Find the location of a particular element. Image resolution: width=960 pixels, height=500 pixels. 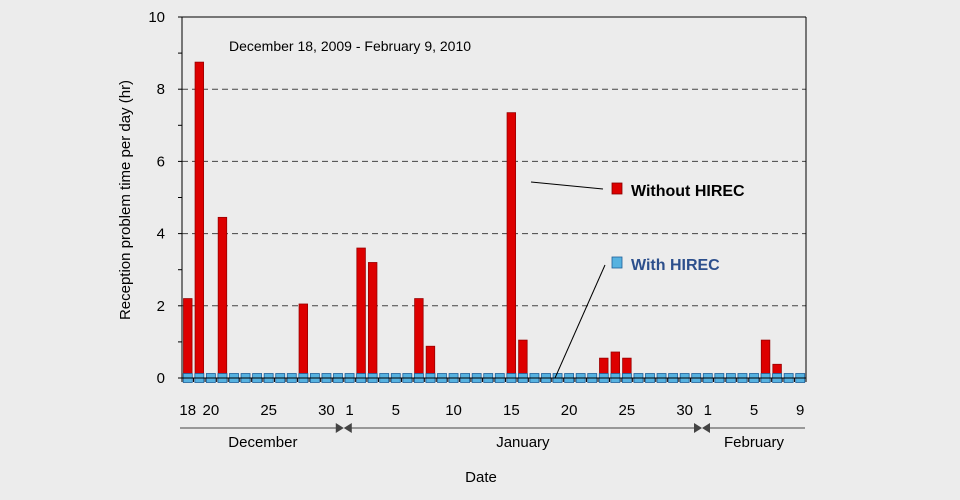

month-label: January is located at coordinates (523, 442).